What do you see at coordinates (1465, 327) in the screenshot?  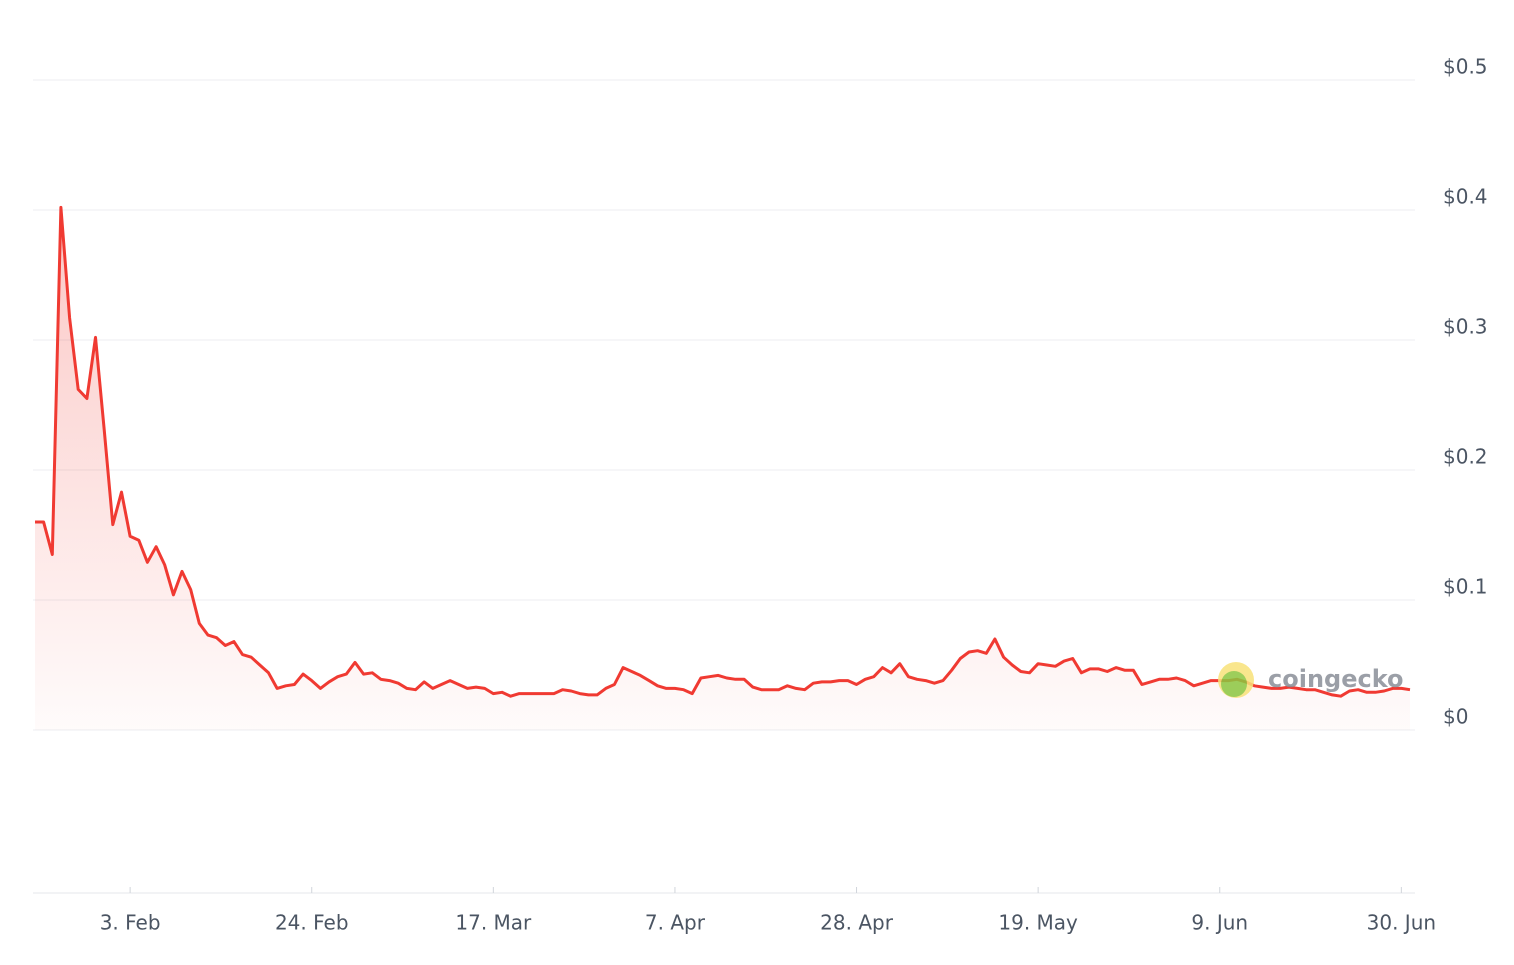 I see `y-tick-label: $0.3` at bounding box center [1465, 327].